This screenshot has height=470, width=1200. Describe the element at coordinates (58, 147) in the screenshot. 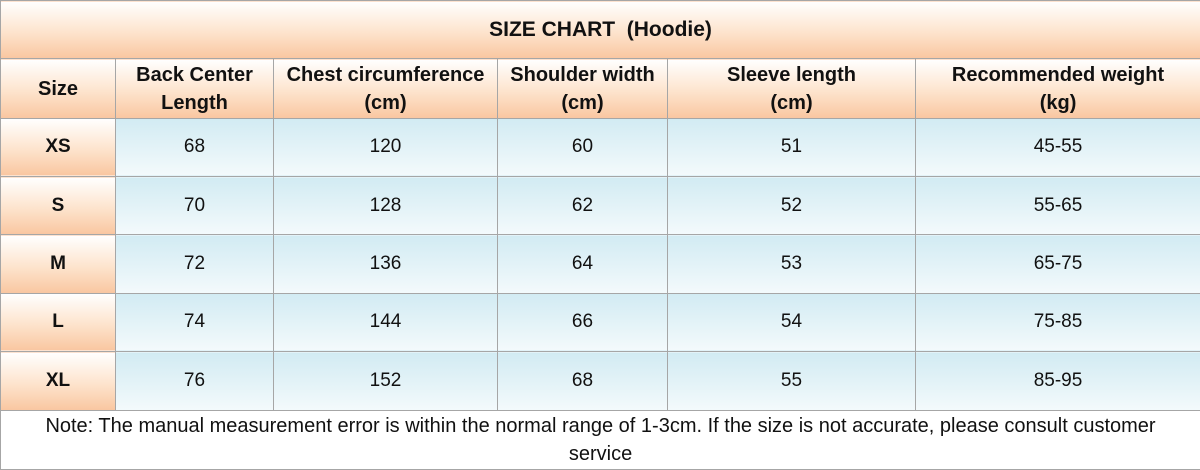

I see `size-label: XS` at that location.